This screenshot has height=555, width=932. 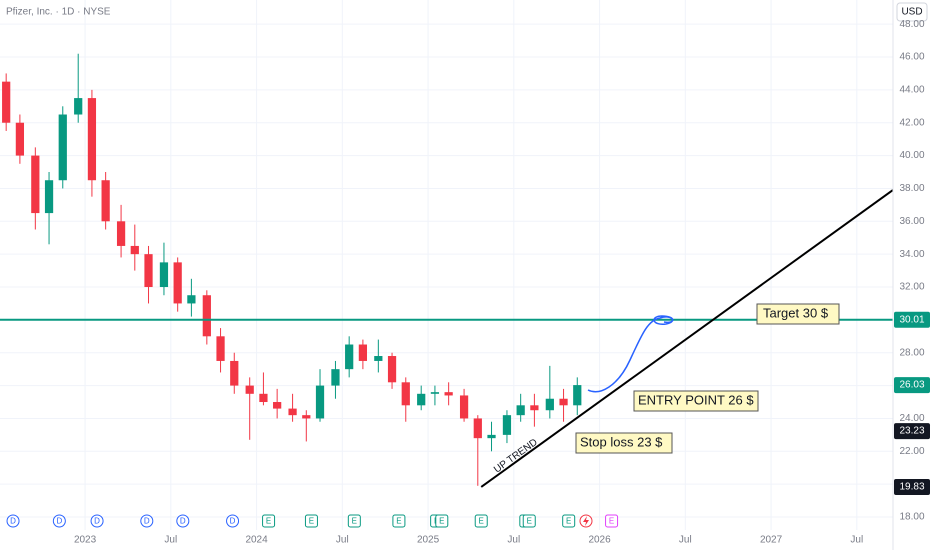 I want to click on y-tick-label: 18.00, so click(x=911, y=517).